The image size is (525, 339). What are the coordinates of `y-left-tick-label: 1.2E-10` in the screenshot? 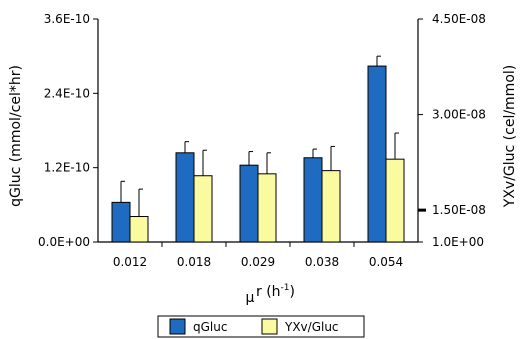 It's located at (67, 168).